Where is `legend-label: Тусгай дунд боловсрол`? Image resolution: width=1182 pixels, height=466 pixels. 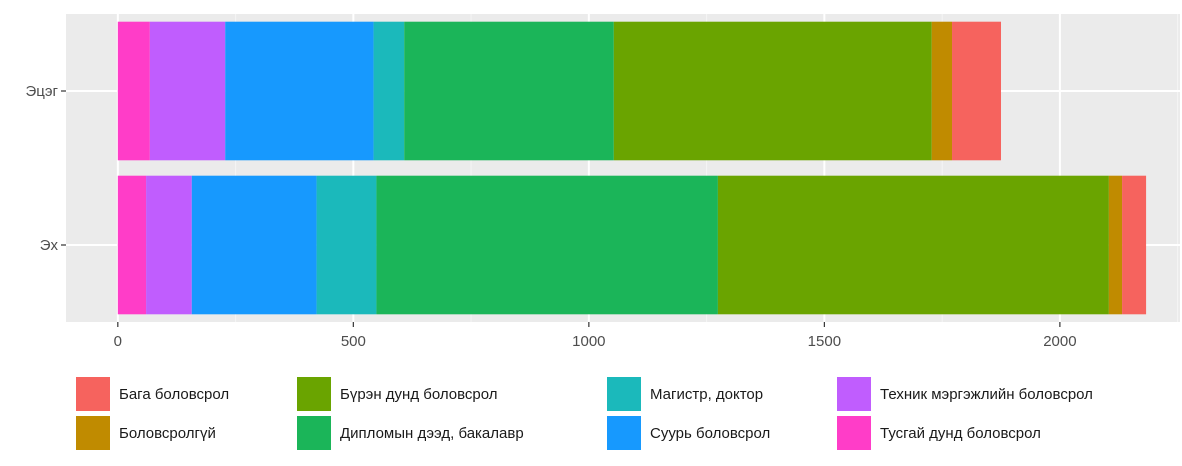
legend-label: Тусгай дунд боловсрол is located at coordinates (960, 433).